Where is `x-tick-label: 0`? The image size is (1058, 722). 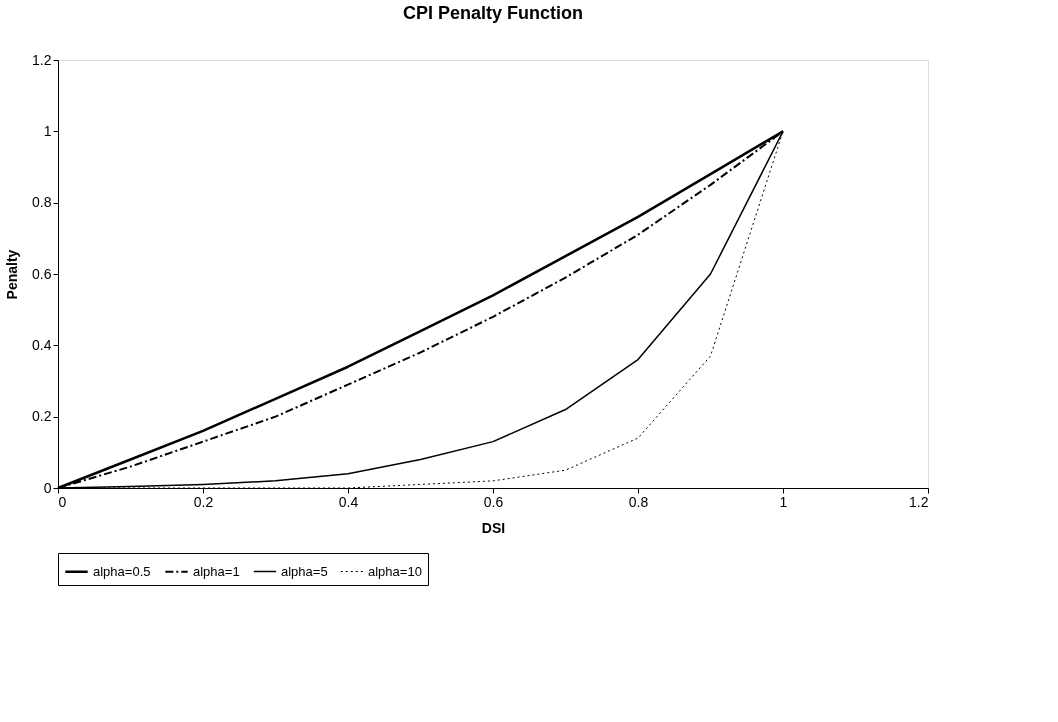
x-tick-label: 0 is located at coordinates (62, 501).